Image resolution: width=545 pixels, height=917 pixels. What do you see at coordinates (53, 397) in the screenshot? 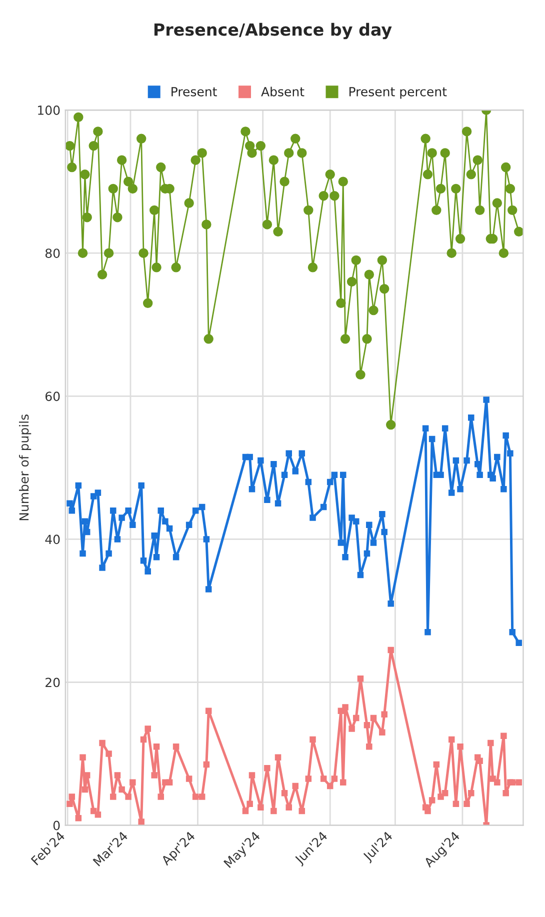
I see `y-tick-label: 60` at bounding box center [53, 397].